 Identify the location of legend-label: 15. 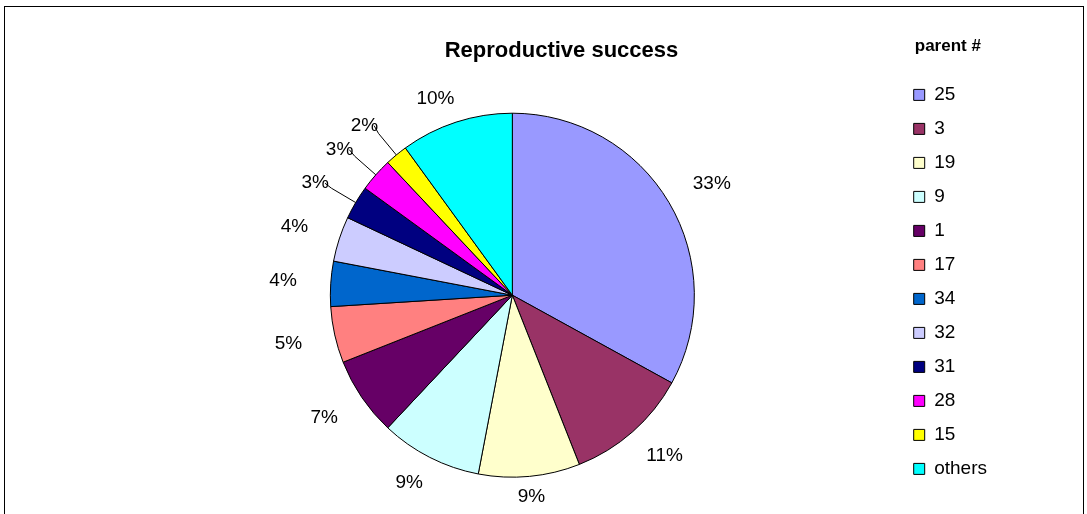
(945, 434).